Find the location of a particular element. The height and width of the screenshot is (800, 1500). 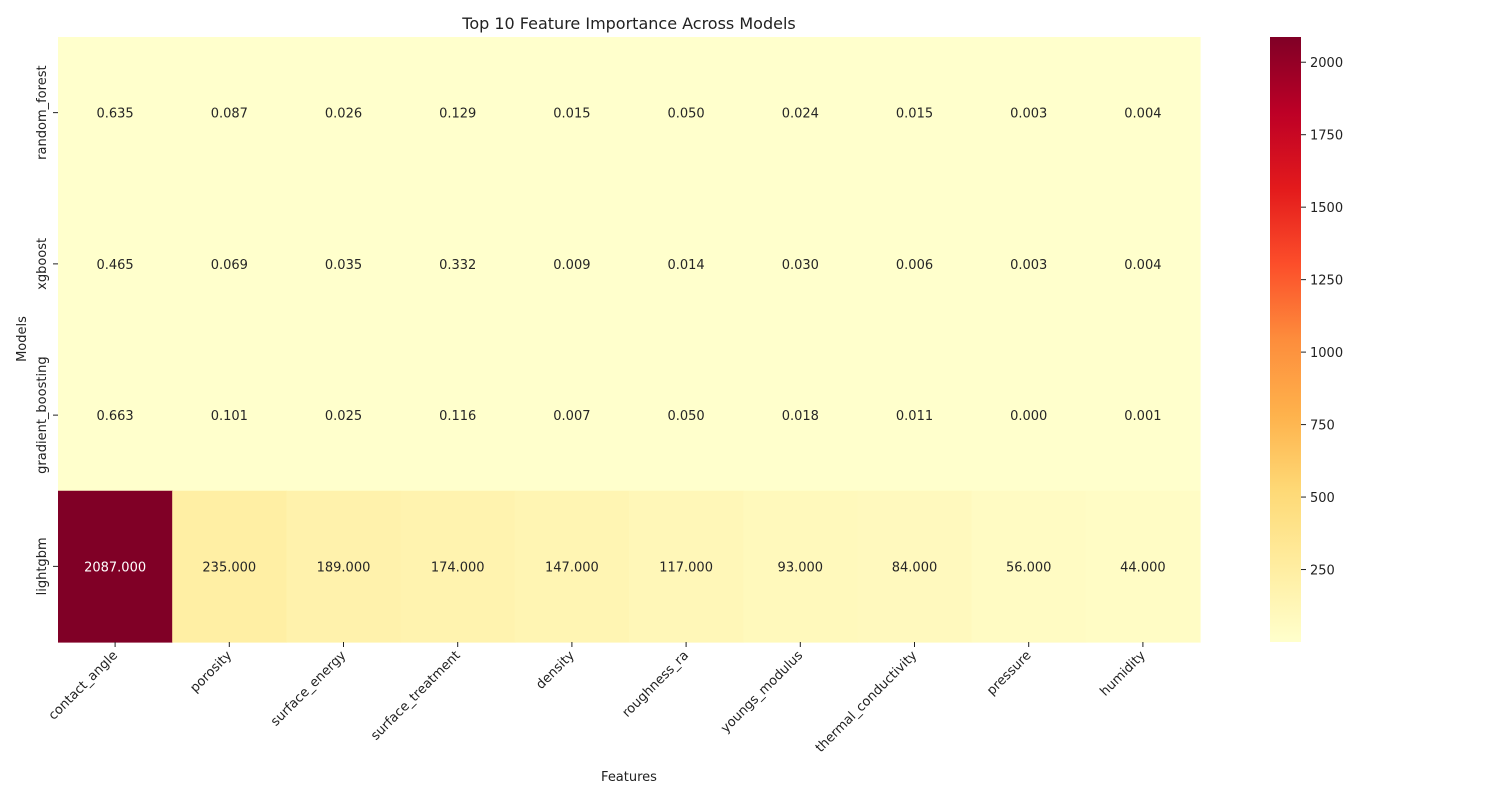

x-axis-label: Features is located at coordinates (629, 777).